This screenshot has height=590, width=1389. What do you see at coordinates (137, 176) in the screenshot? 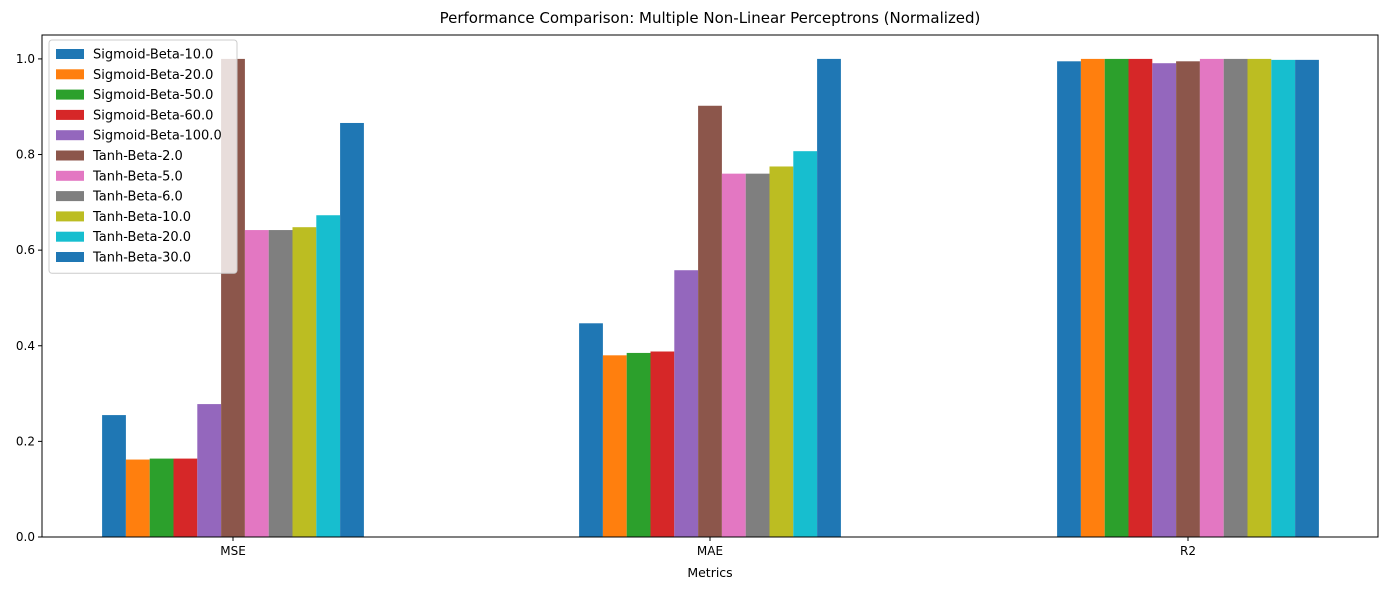
I see `legend-label: Tanh-Beta-5.0` at bounding box center [137, 176].